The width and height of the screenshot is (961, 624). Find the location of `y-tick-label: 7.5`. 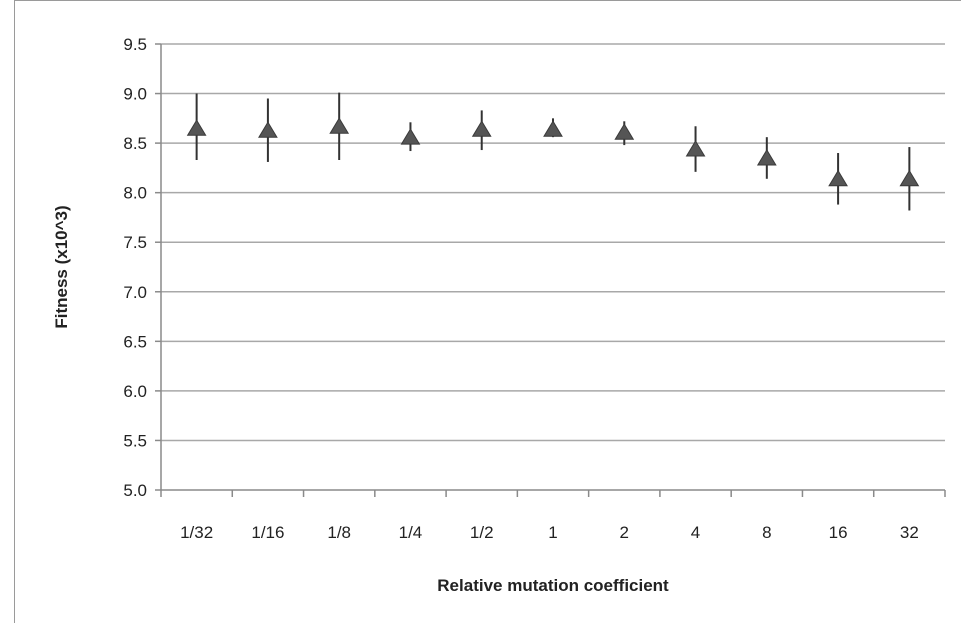

y-tick-label: 7.5 is located at coordinates (135, 242).